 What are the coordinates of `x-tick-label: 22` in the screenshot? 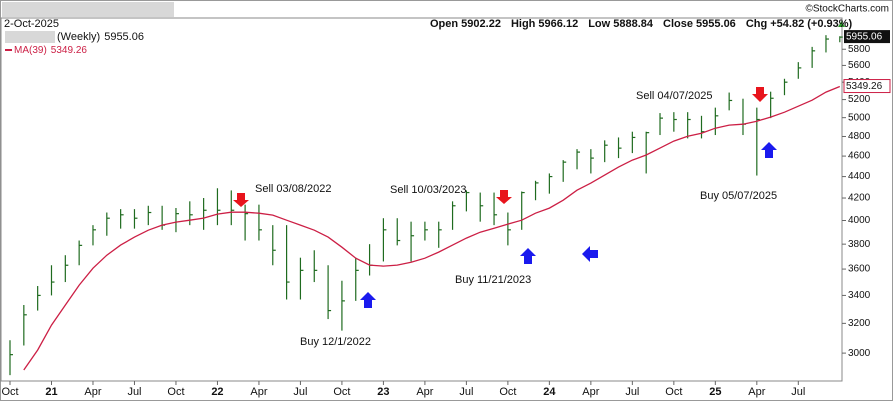 It's located at (217, 392).